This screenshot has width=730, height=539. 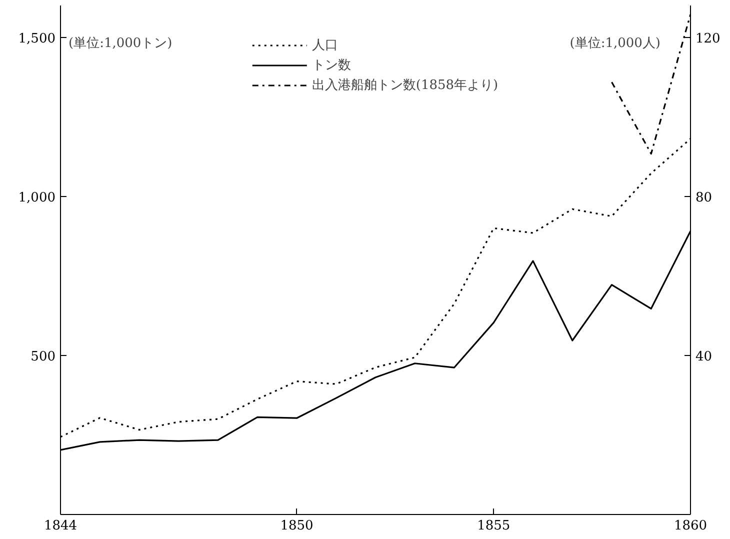 I want to click on legend-label: 人口, so click(x=325, y=45).